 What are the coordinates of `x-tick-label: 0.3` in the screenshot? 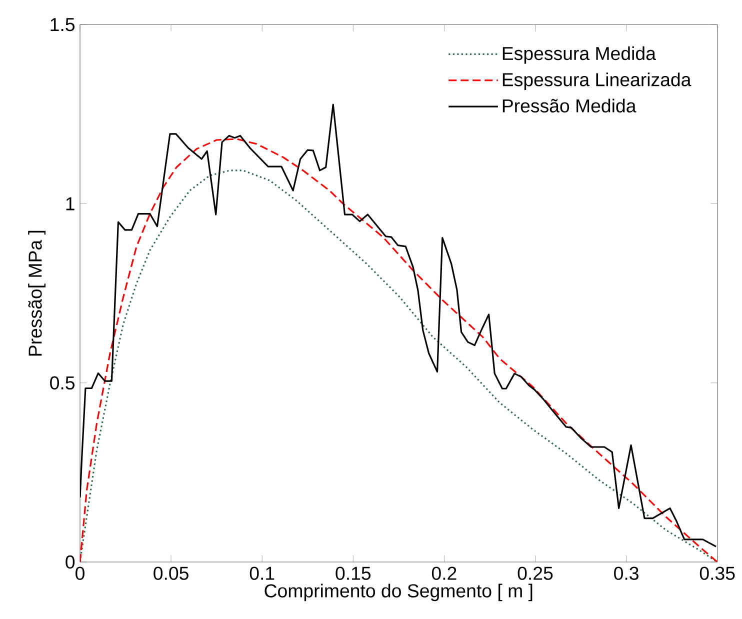 It's located at (626, 573).